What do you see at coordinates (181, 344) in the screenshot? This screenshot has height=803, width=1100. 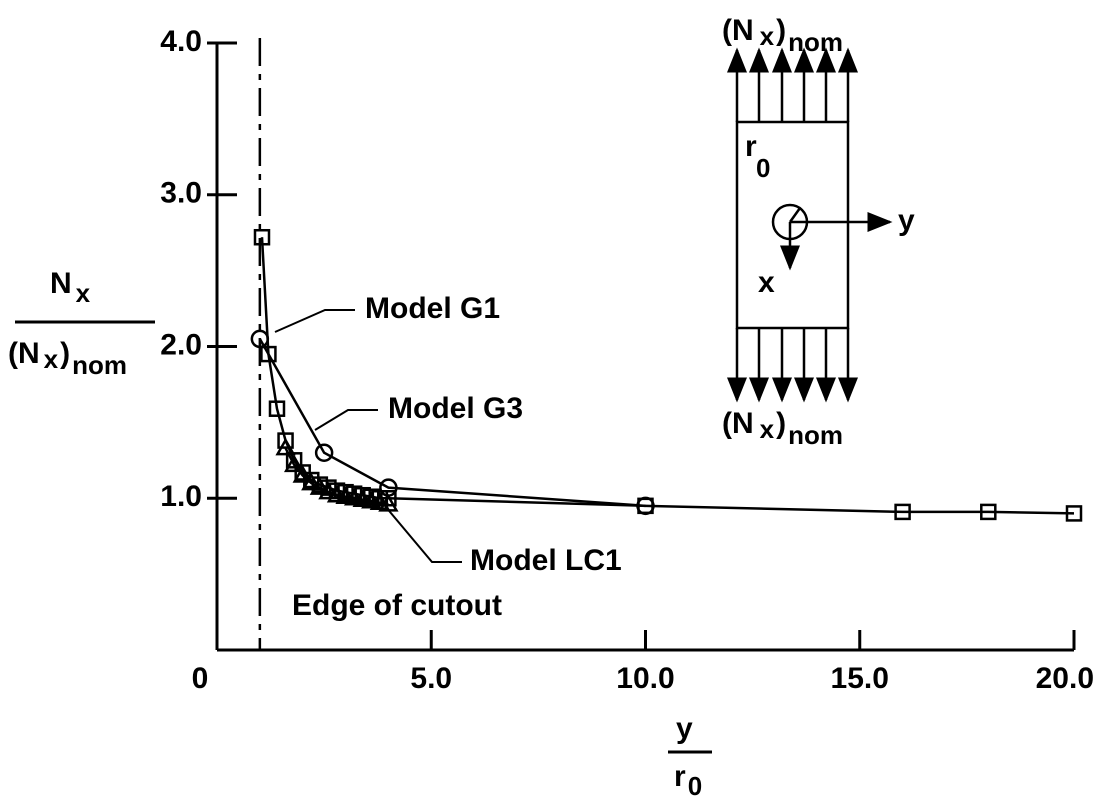 I see `y-tick-label: 2.0` at bounding box center [181, 344].